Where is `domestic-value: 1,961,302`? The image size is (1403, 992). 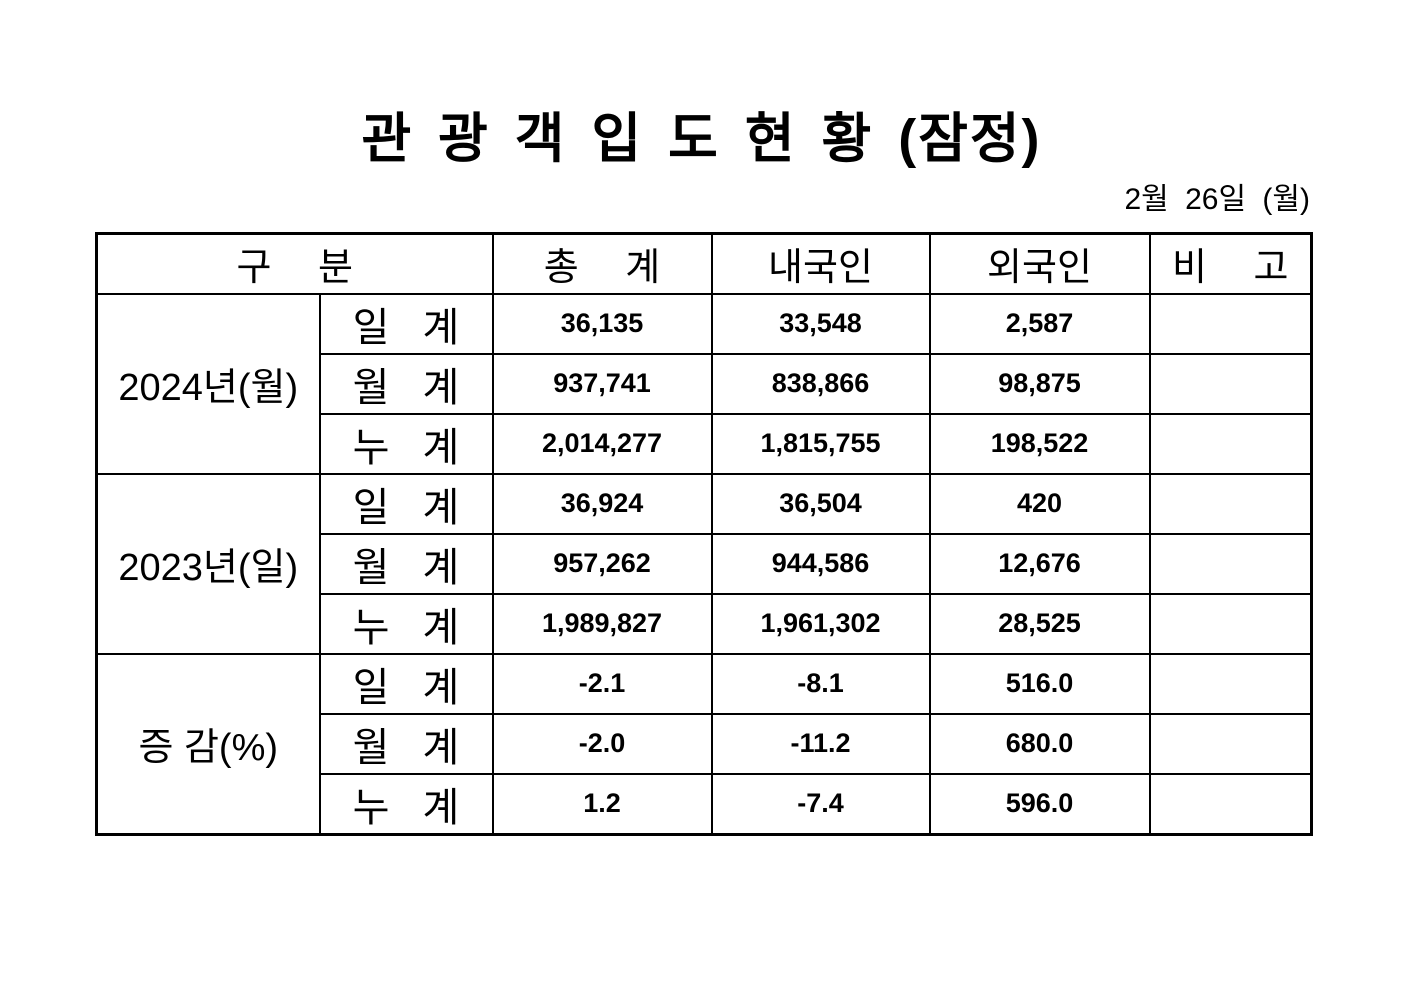
domestic-value: 1,961,302 is located at coordinates (820, 623).